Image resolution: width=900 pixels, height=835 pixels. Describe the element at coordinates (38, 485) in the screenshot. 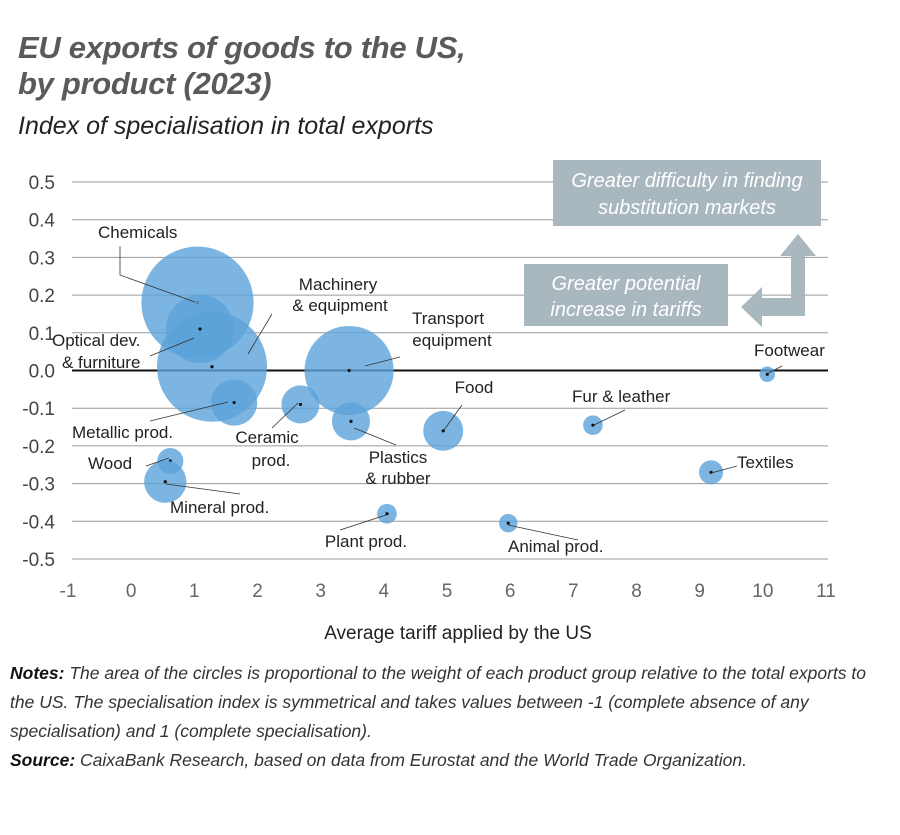

I see `y-tick-label: -0.3` at that location.